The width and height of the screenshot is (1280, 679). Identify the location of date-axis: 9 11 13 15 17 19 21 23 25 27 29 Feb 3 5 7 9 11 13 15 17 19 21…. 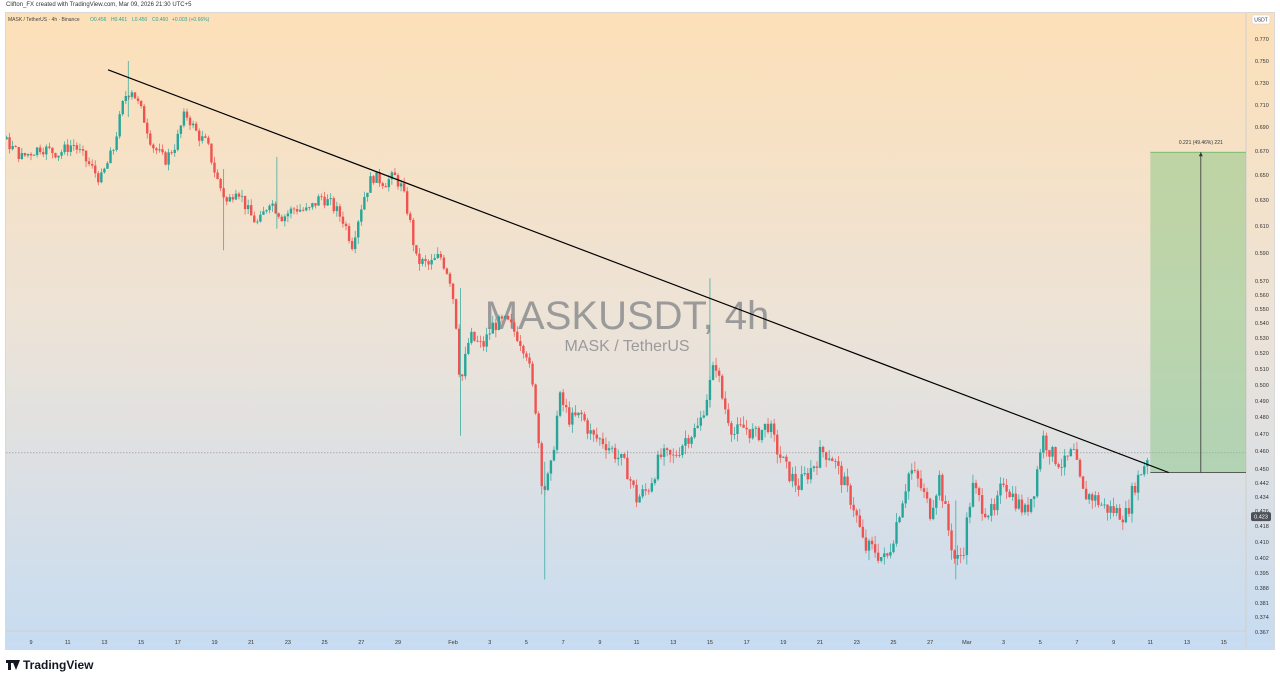
(627, 643).